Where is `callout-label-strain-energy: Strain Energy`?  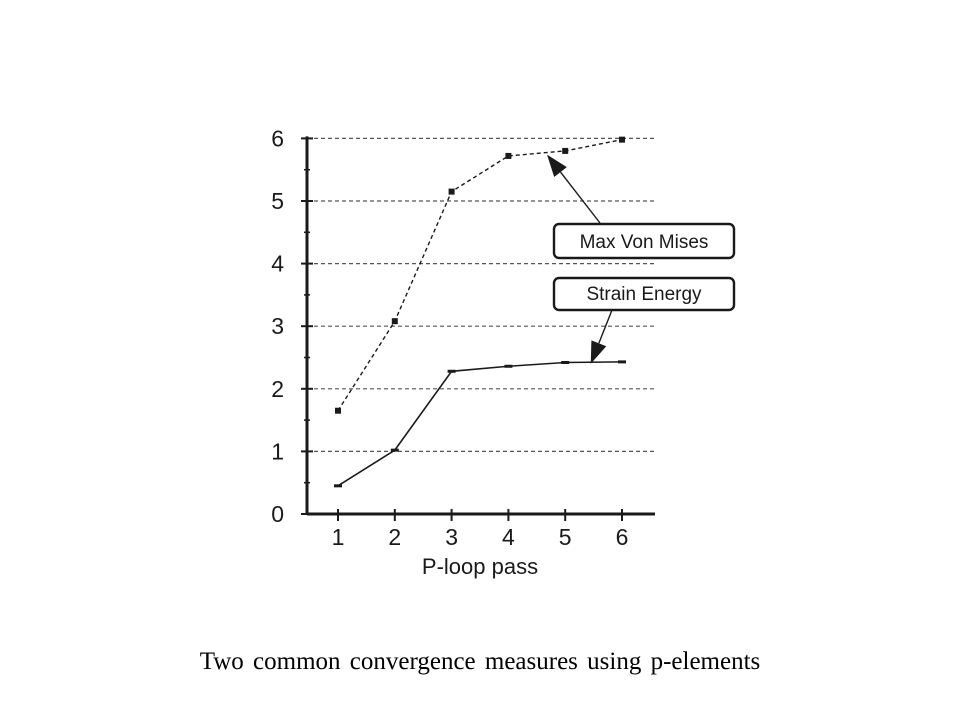
callout-label-strain-energy: Strain Energy is located at coordinates (644, 294).